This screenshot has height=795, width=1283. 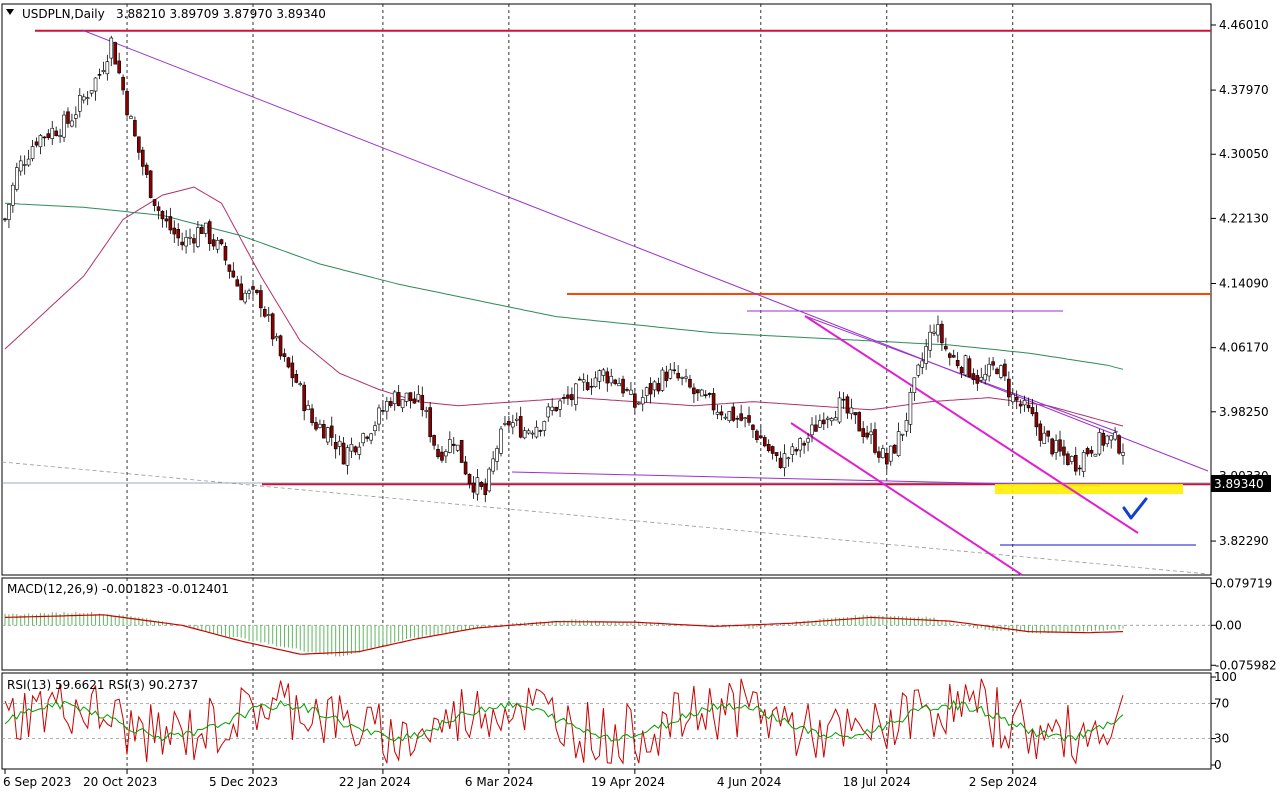 I want to click on y-tick-label: 4.22130, so click(x=1244, y=218).